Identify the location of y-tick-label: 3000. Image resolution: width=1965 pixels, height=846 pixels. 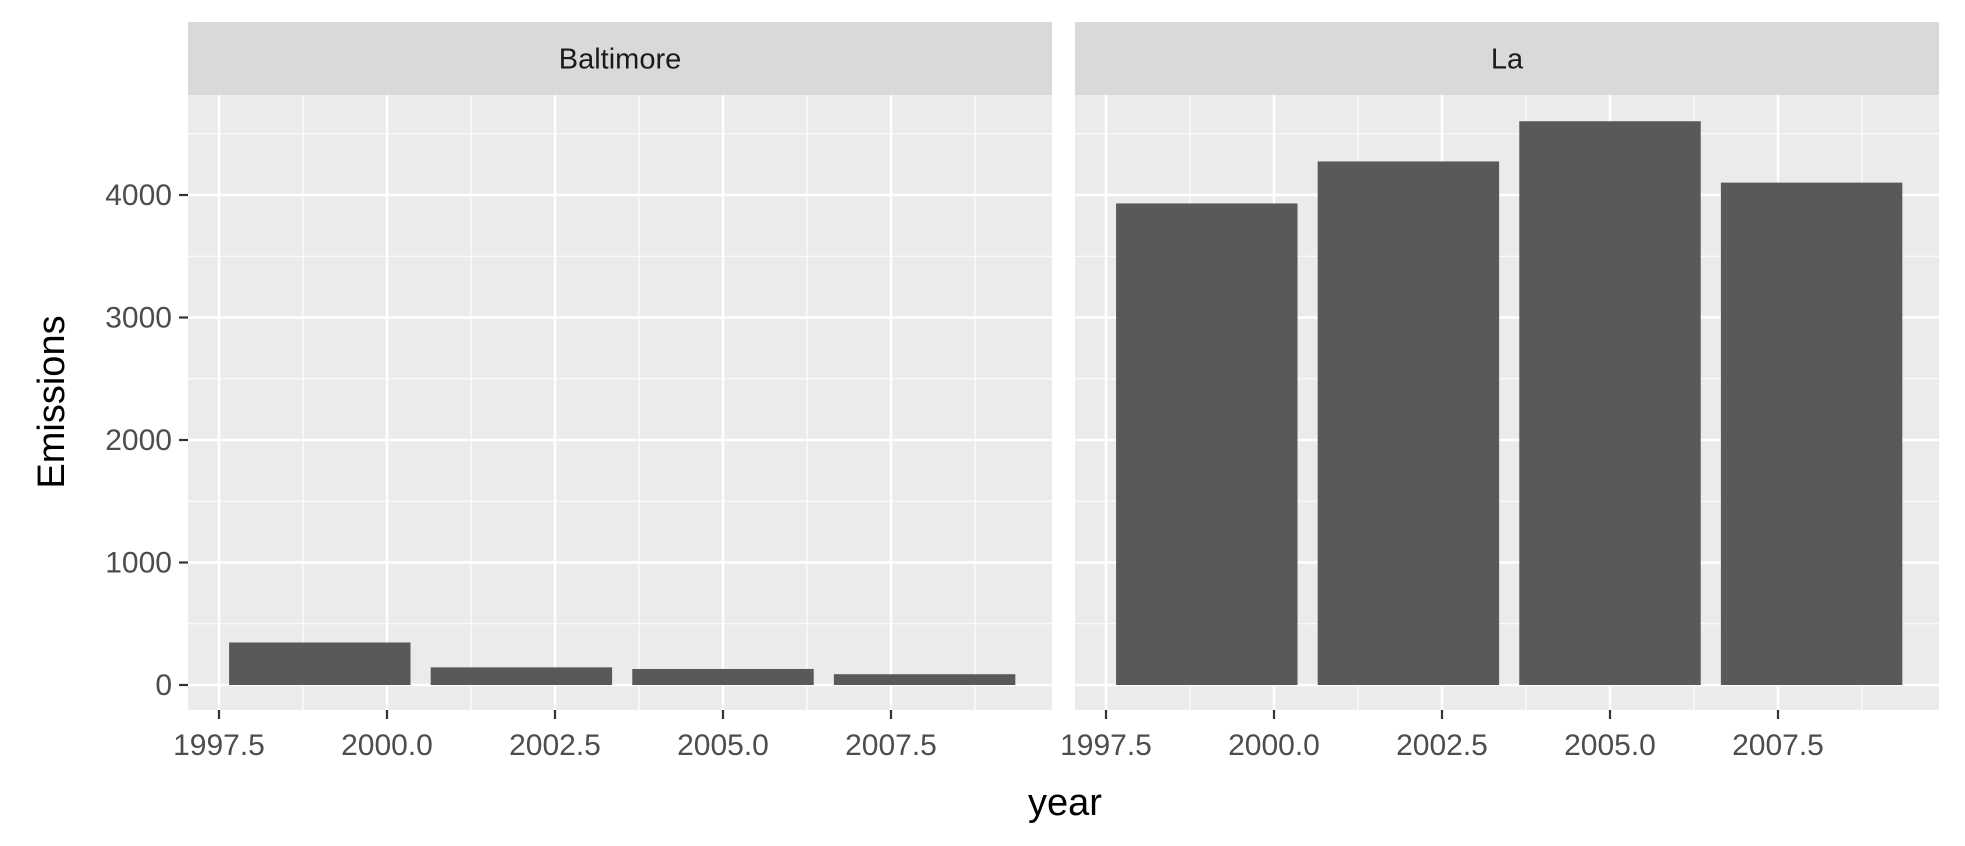
(138, 318).